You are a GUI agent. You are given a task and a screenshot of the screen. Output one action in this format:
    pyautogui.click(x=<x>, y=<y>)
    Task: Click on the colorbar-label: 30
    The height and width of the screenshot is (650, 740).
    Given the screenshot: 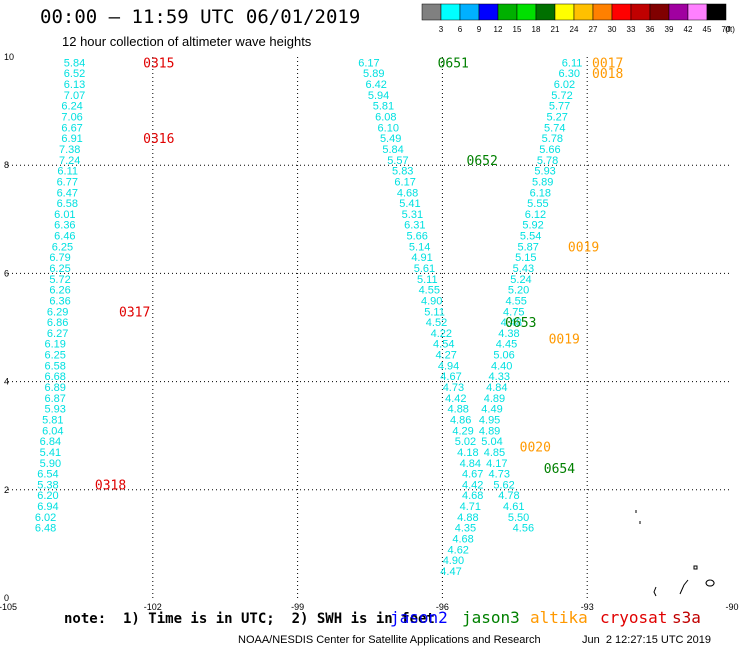 What is the action you would take?
    pyautogui.click(x=612, y=29)
    